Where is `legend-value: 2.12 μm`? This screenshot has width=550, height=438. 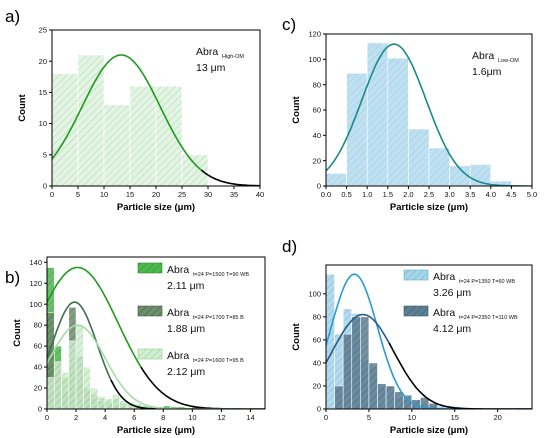
legend-value: 2.12 μm is located at coordinates (186, 372).